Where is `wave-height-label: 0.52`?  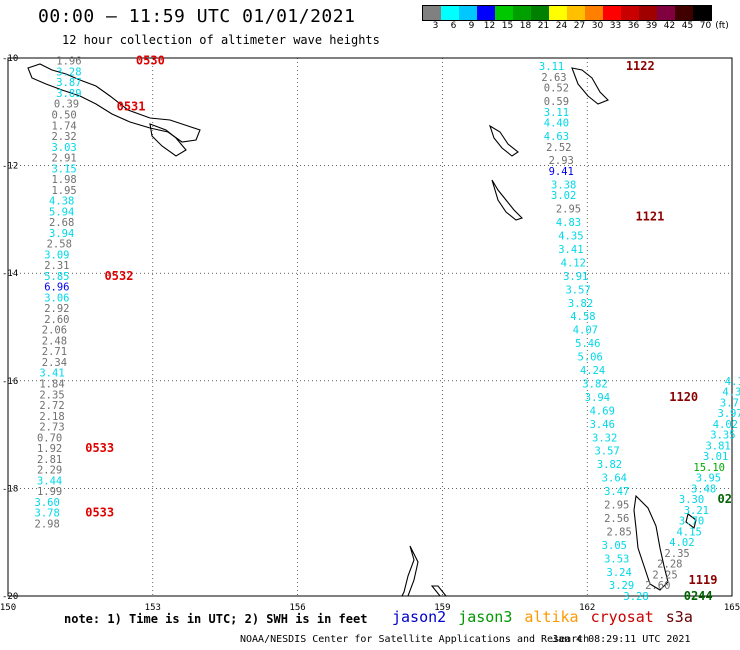 wave-height-label: 0.52 is located at coordinates (556, 89).